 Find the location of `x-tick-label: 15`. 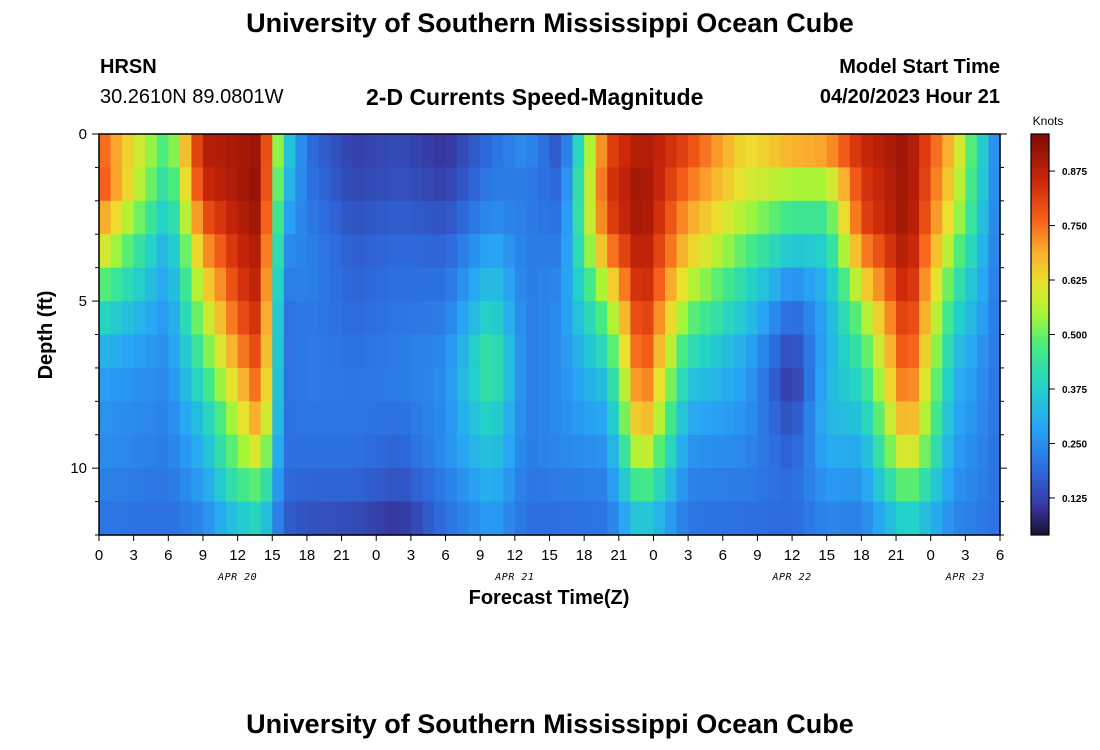

x-tick-label: 15 is located at coordinates (549, 555).